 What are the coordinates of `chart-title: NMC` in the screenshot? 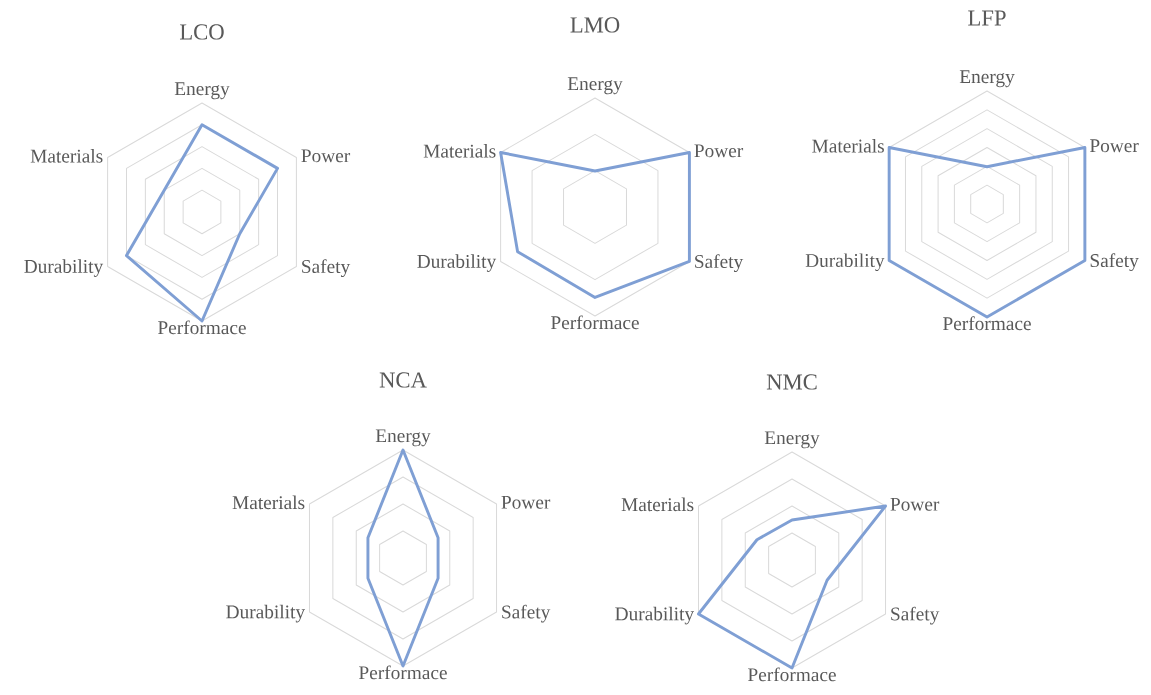 It's located at (791, 382).